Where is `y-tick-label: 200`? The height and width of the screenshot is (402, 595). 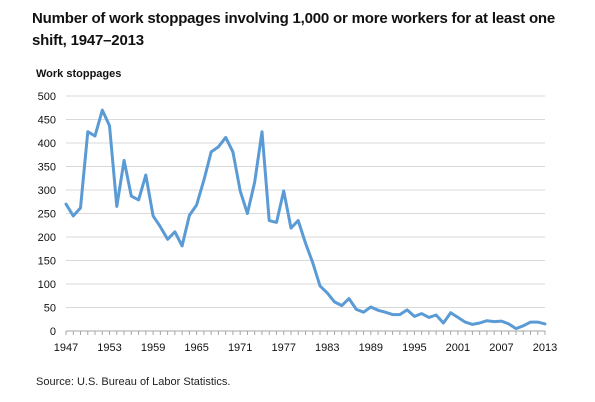
y-tick-label: 200 is located at coordinates (47, 238).